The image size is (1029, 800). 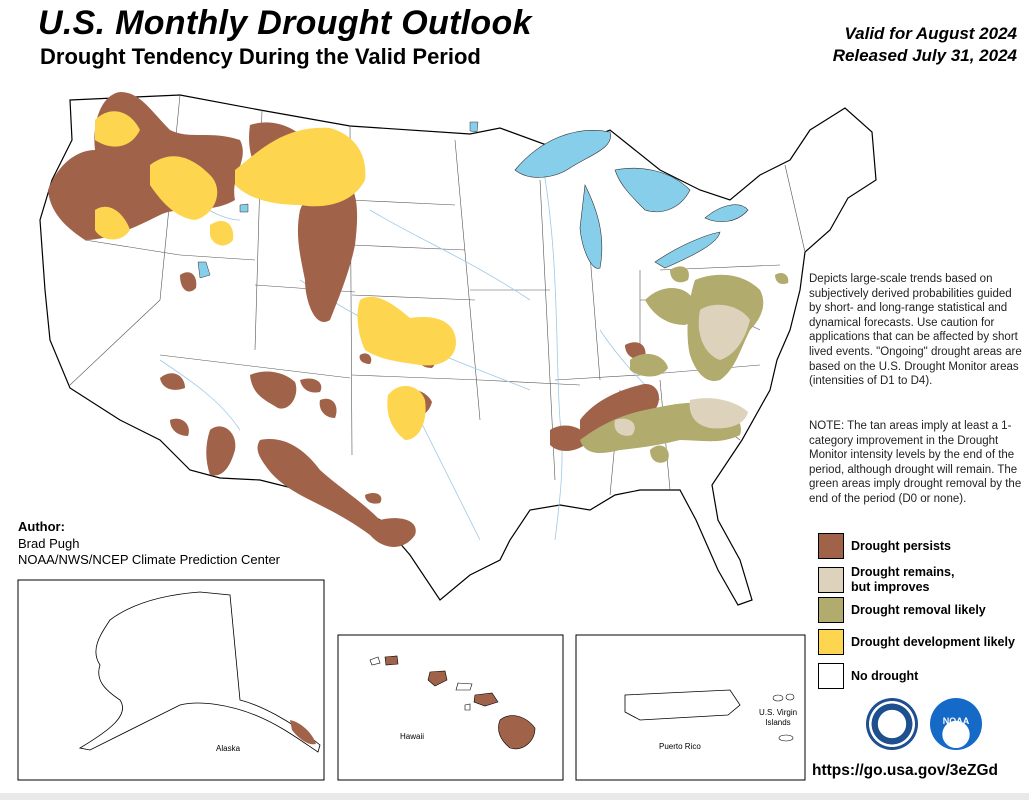 I want to click on alaska-outline, so click(x=199, y=672).